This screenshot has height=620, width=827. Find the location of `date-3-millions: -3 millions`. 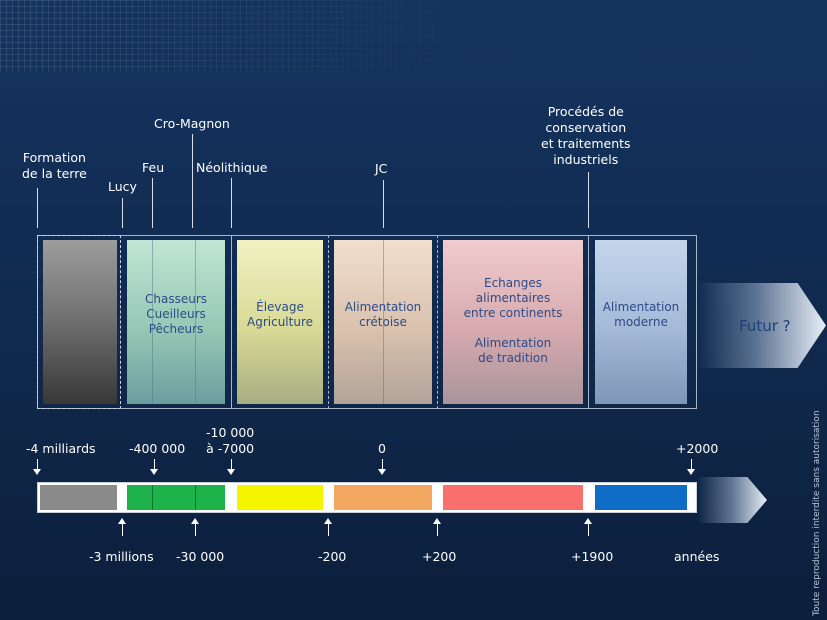

date-3-millions: -3 millions is located at coordinates (121, 556).